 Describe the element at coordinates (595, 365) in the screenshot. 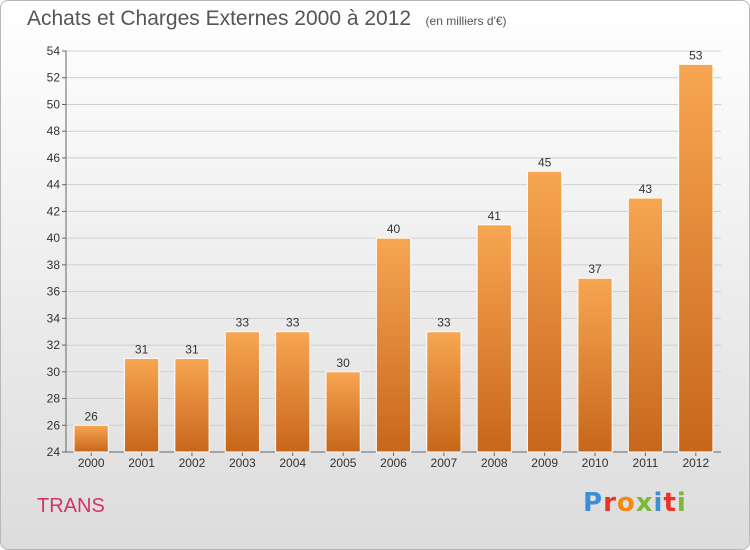

I see `bar-2010` at that location.